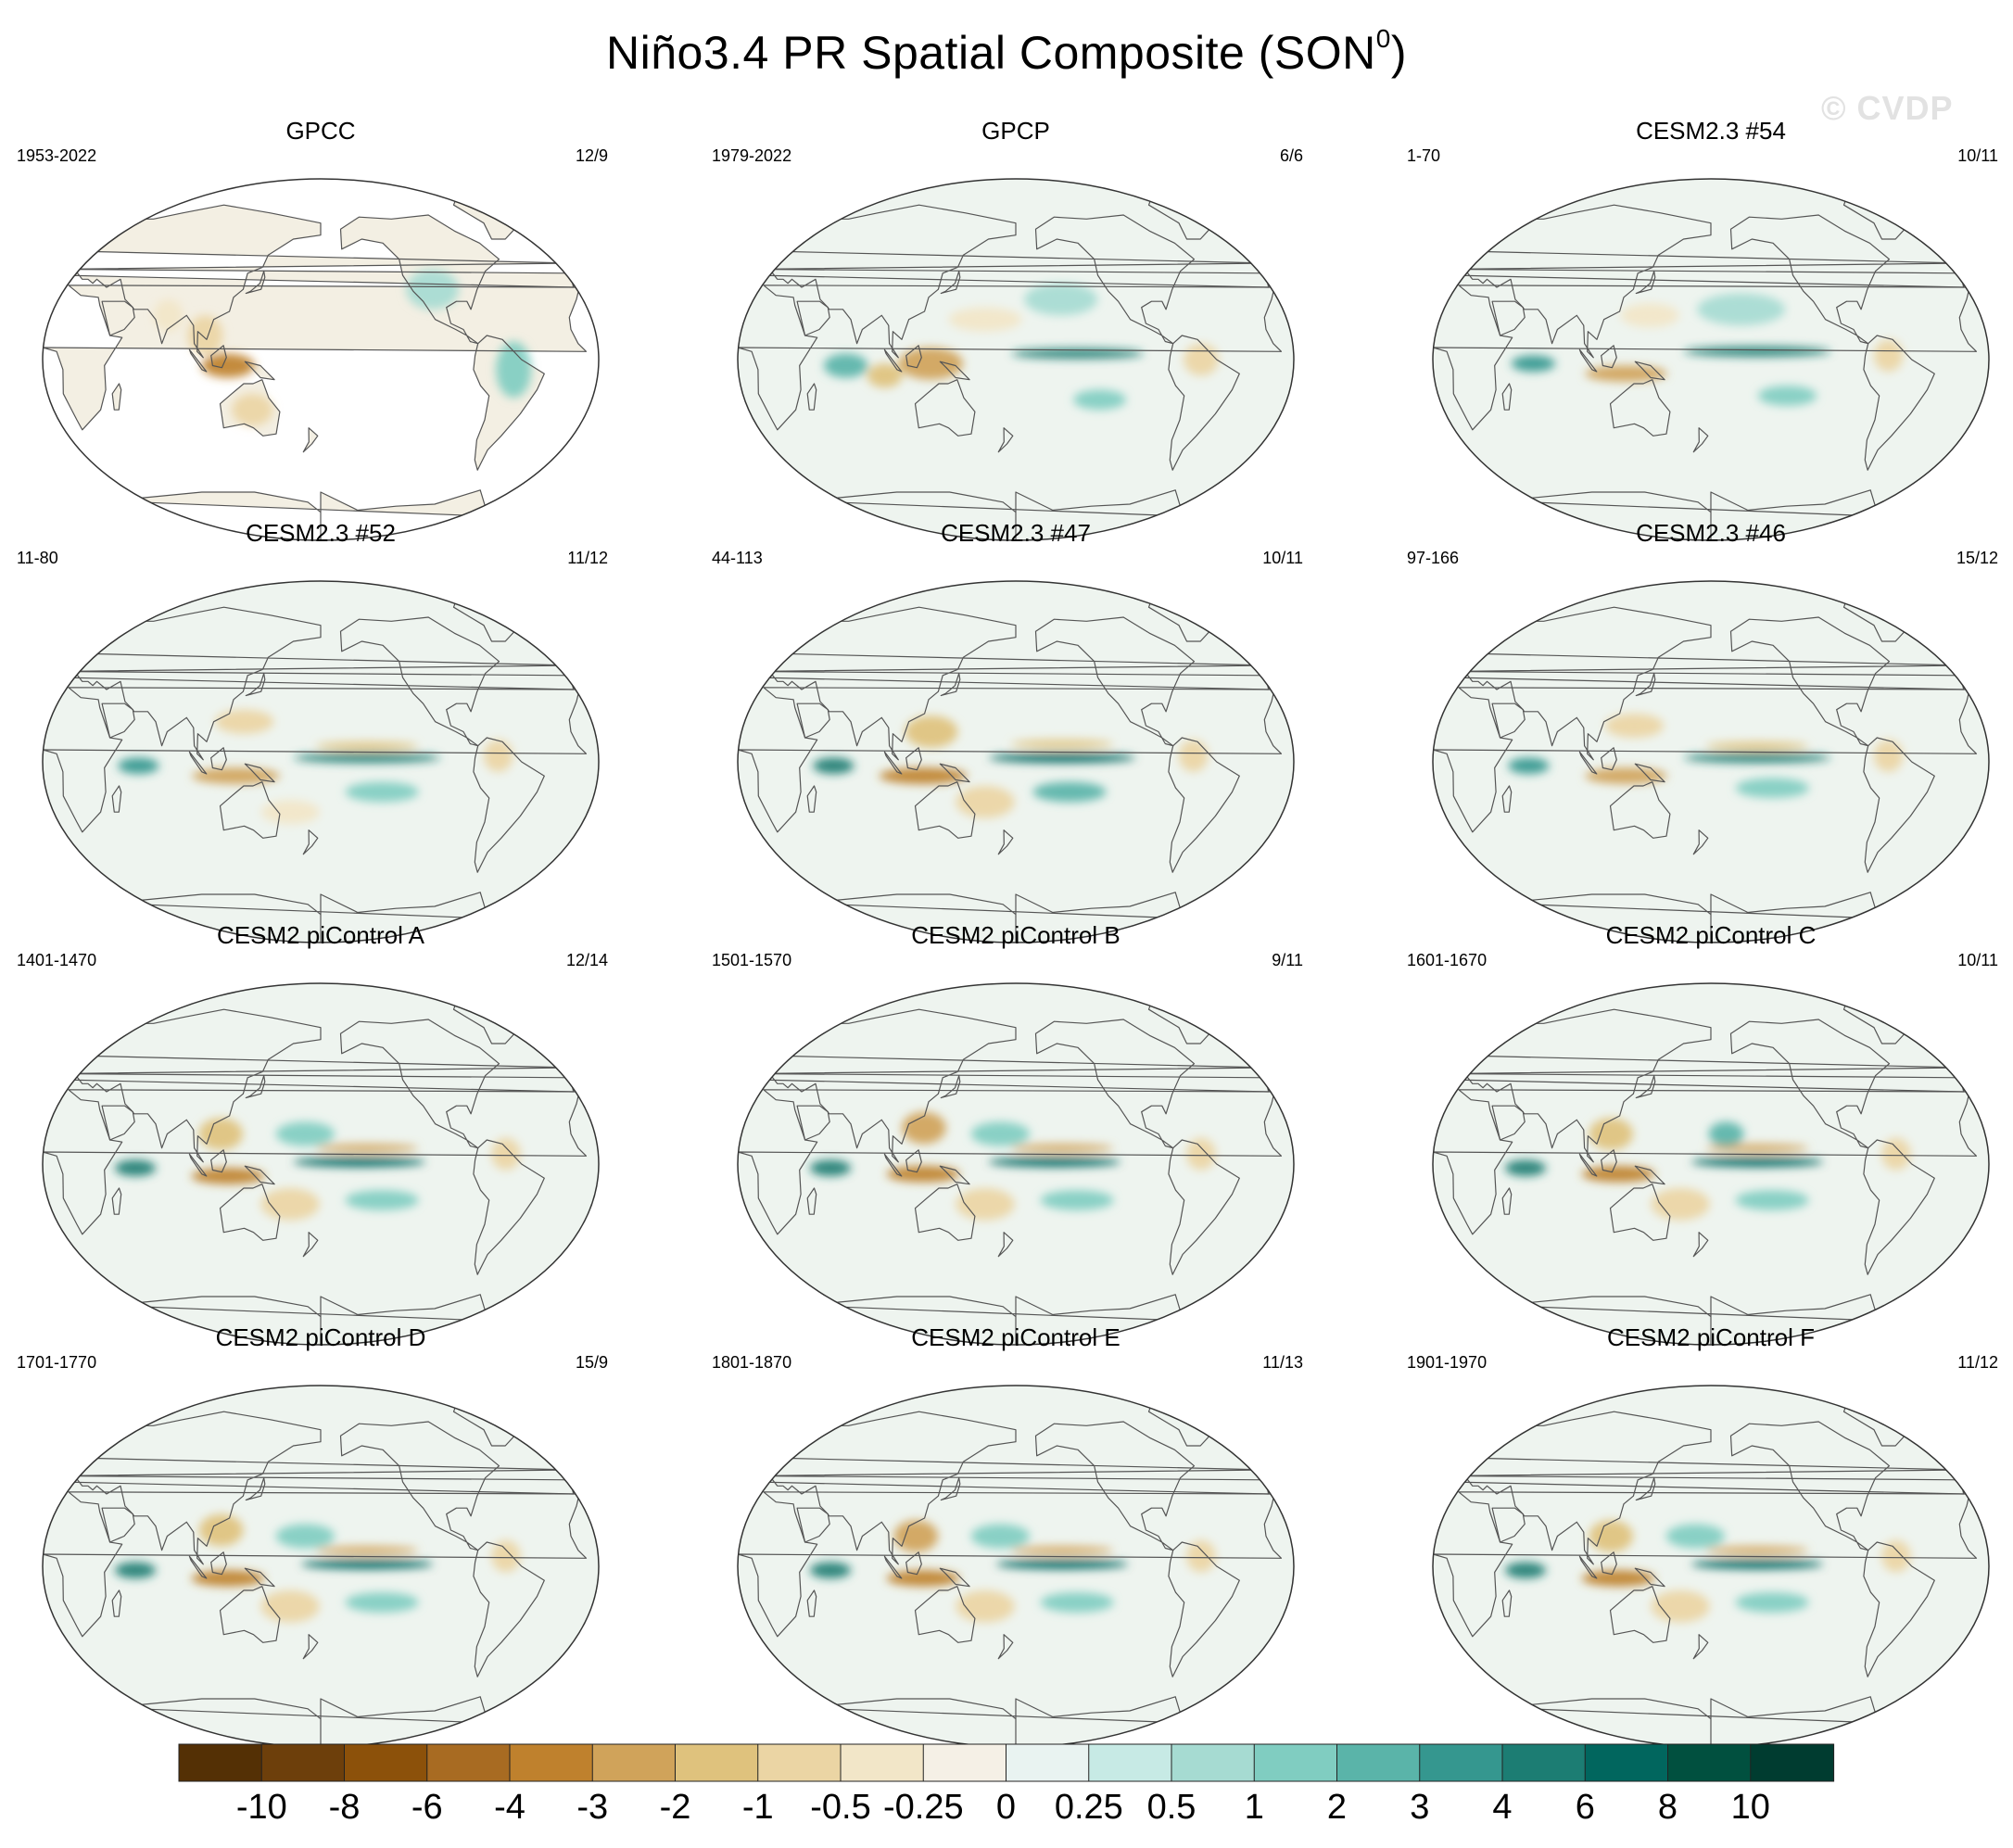  Describe the element at coordinates (320, 131) in the screenshot. I see `panel-title: GPCC` at that location.